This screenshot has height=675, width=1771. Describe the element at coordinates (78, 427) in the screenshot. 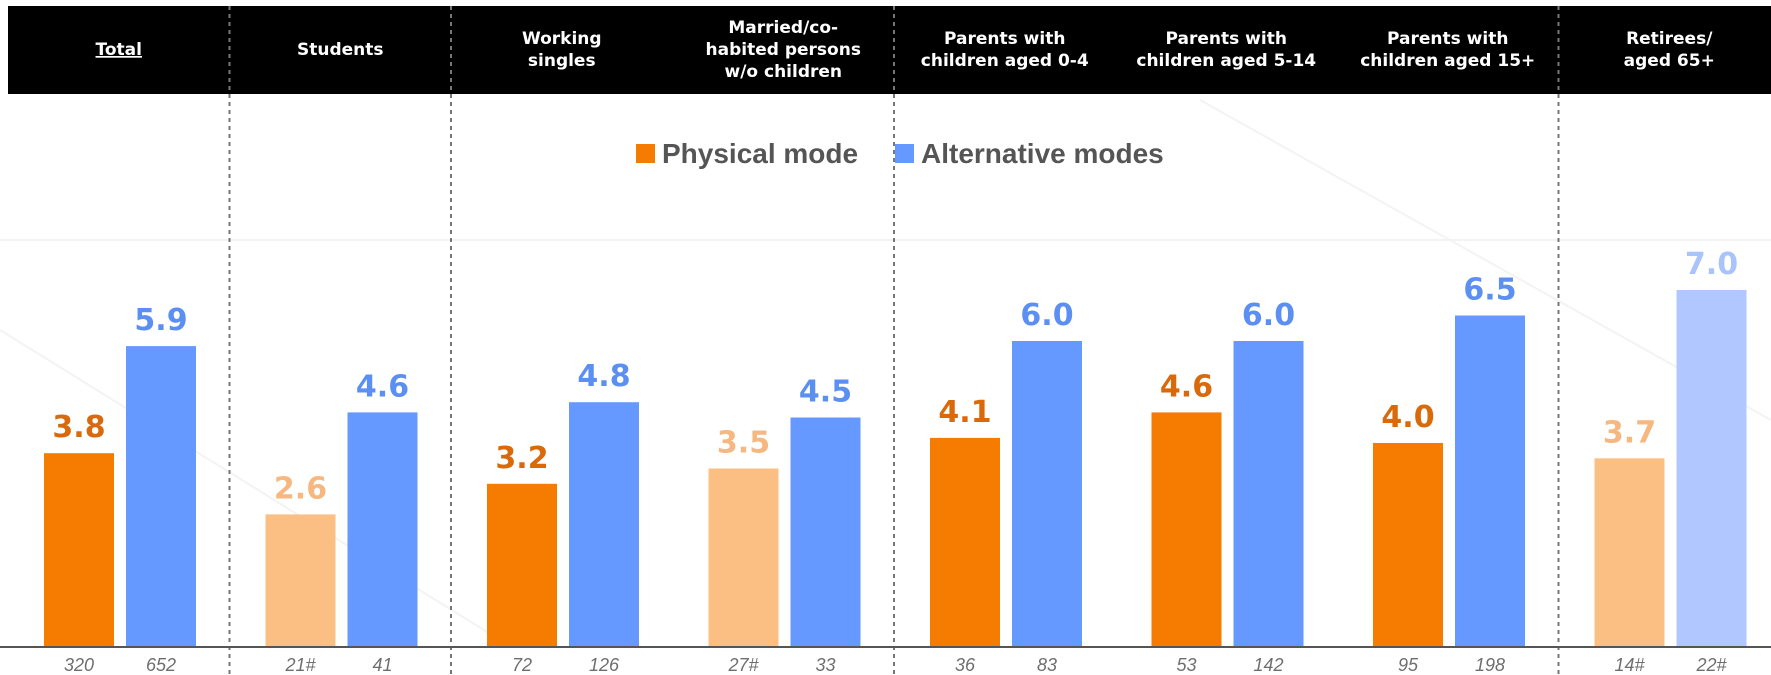

I see `value-label: 3.8` at that location.